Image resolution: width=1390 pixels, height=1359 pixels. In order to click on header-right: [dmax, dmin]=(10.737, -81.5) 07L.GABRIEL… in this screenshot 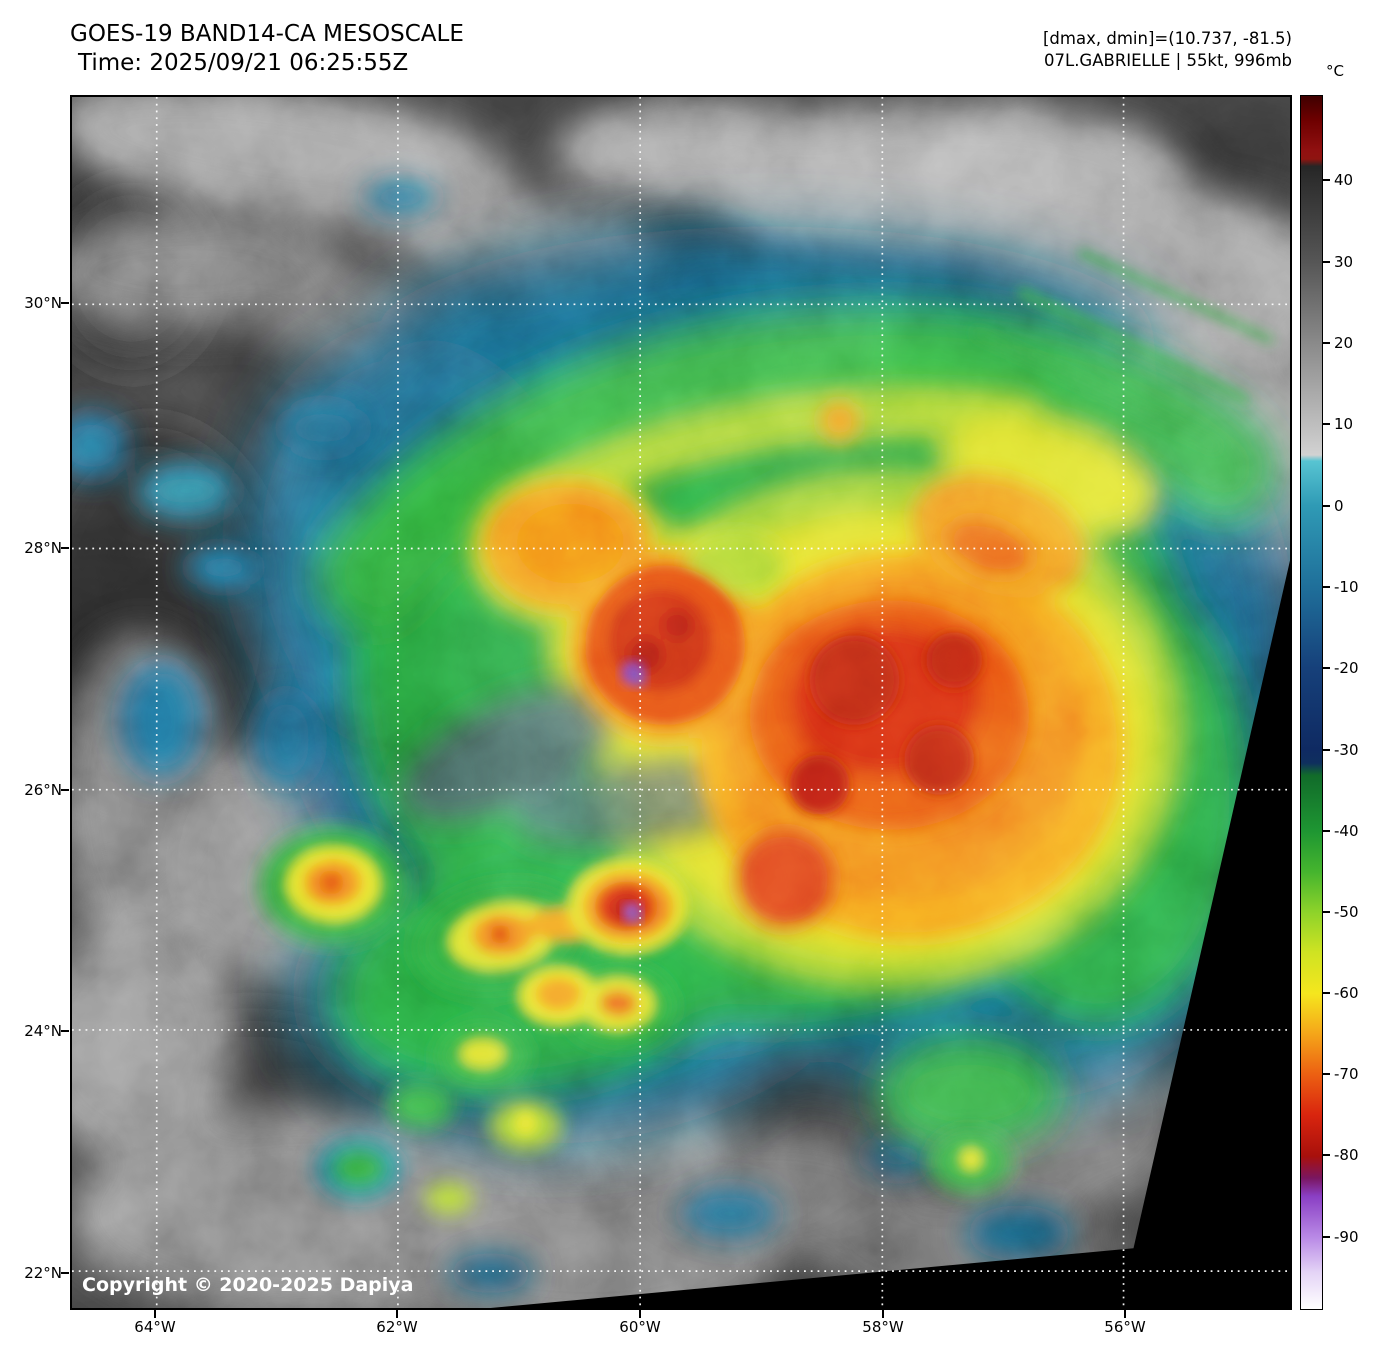, I will do `click(1167, 50)`.